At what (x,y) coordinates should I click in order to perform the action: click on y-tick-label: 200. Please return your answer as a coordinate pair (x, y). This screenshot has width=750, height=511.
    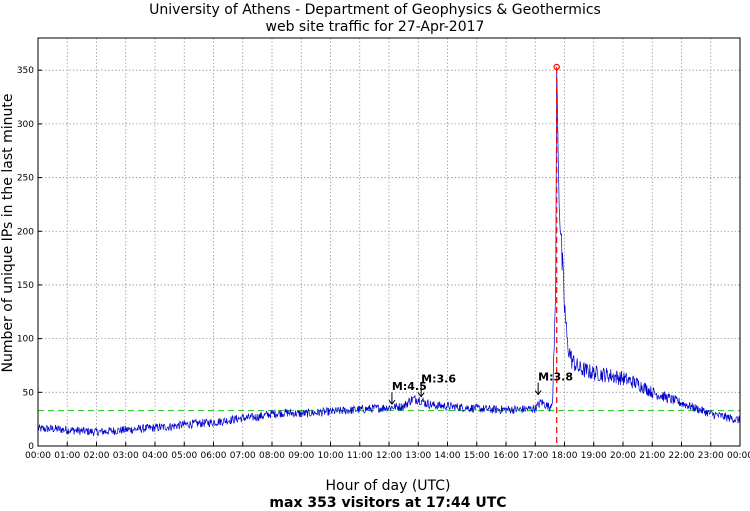
    Looking at the image, I should click on (25, 232).